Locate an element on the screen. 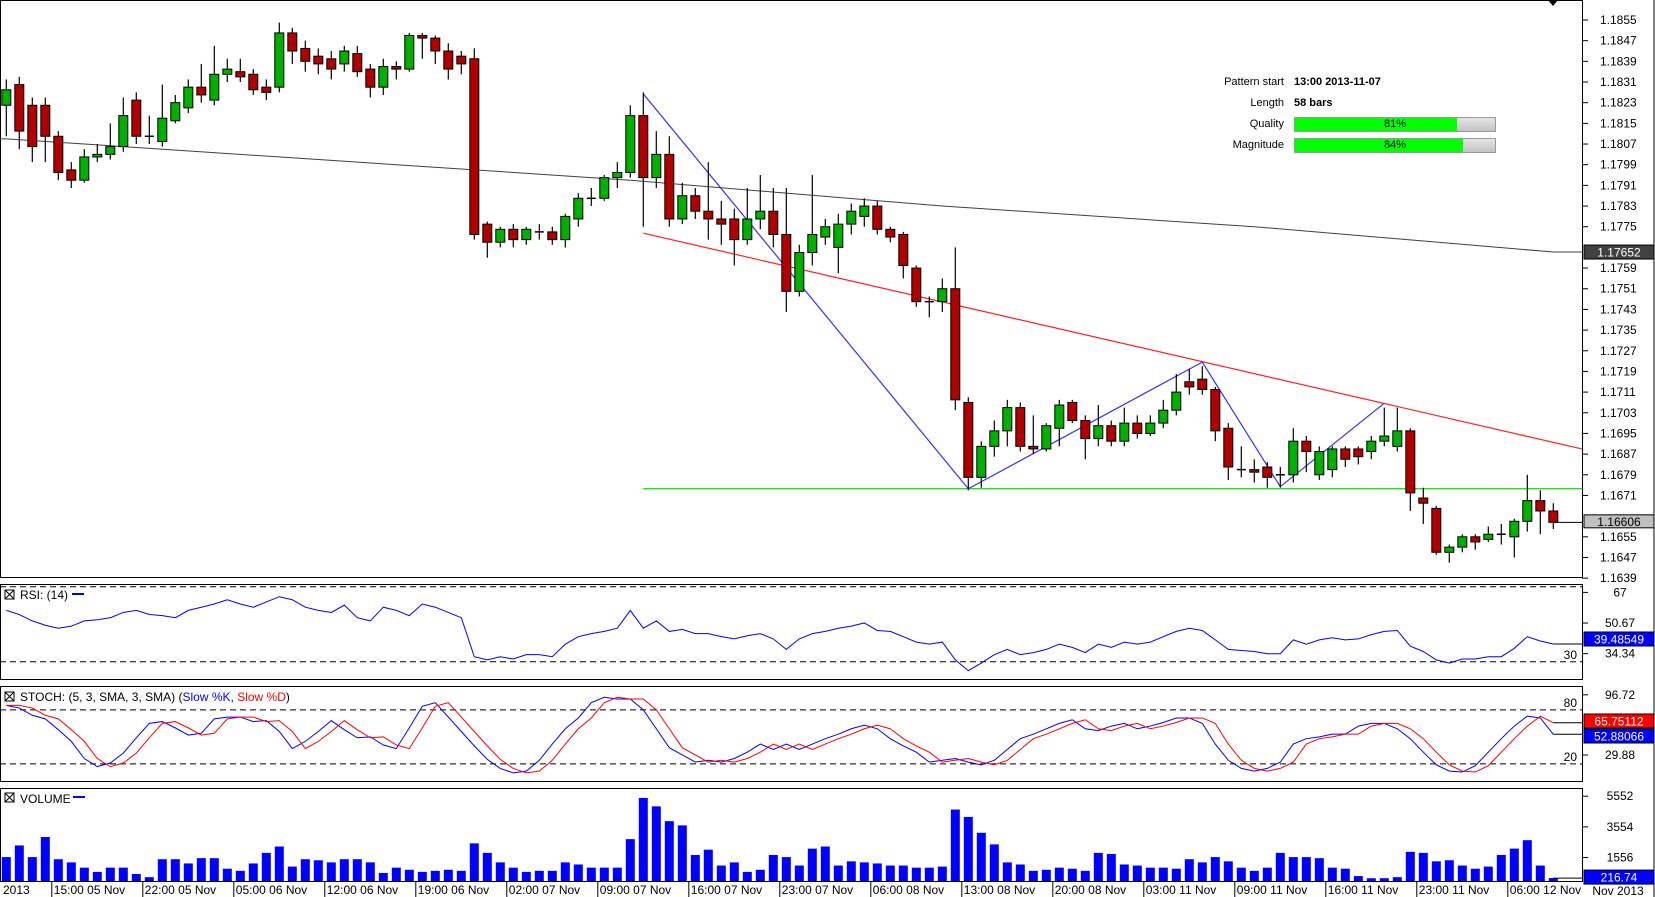 The width and height of the screenshot is (1655, 897). stoch-close-icon is located at coordinates (9, 696).